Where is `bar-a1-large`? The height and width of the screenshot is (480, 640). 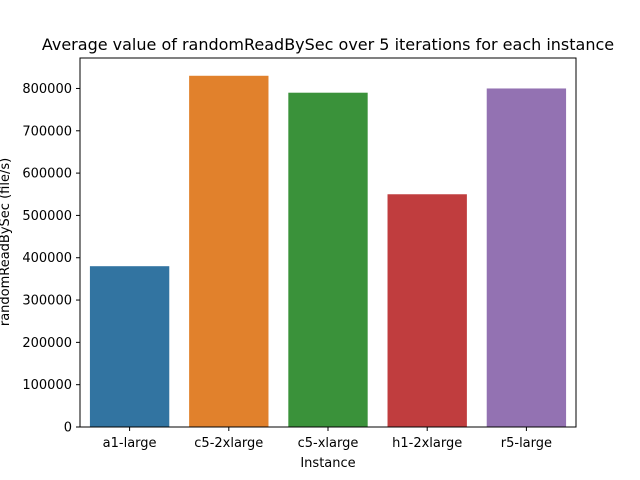 bar-a1-large is located at coordinates (129, 346).